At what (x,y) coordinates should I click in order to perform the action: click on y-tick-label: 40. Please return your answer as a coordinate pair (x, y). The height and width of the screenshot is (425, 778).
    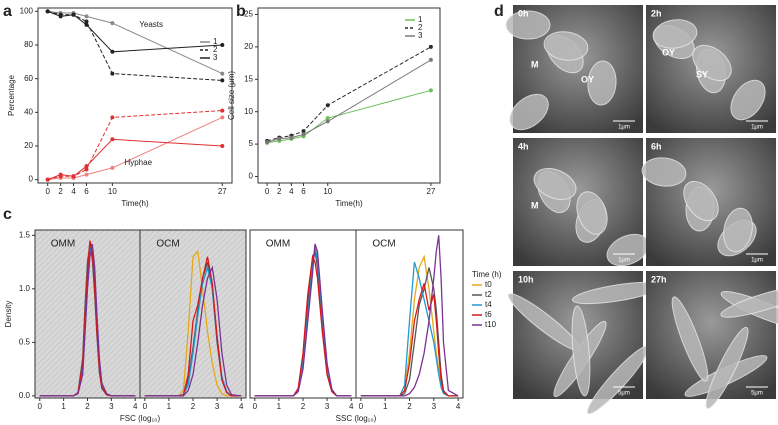
    Looking at the image, I should click on (28, 111).